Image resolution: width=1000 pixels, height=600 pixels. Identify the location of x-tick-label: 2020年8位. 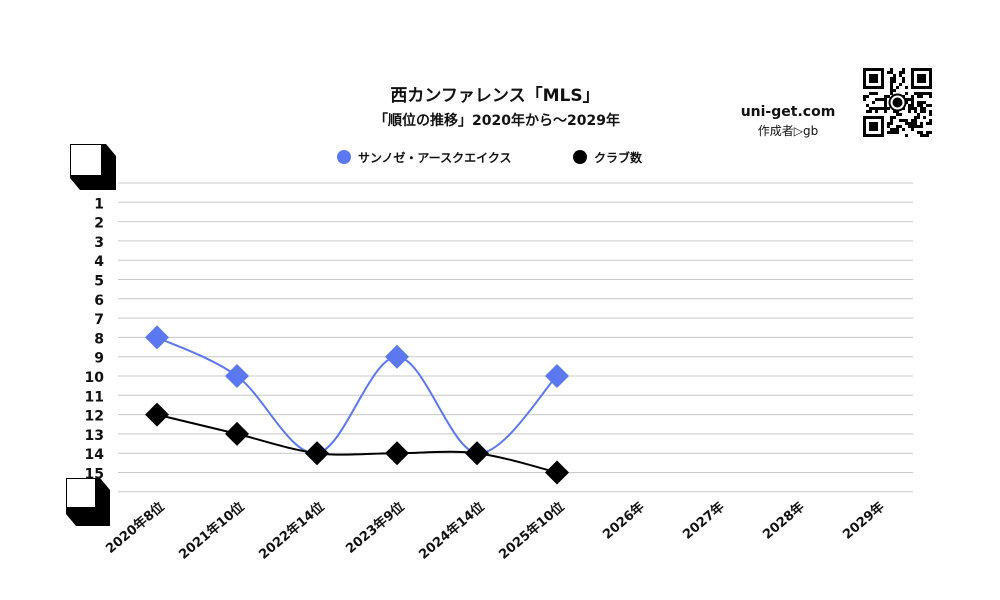
(135, 528).